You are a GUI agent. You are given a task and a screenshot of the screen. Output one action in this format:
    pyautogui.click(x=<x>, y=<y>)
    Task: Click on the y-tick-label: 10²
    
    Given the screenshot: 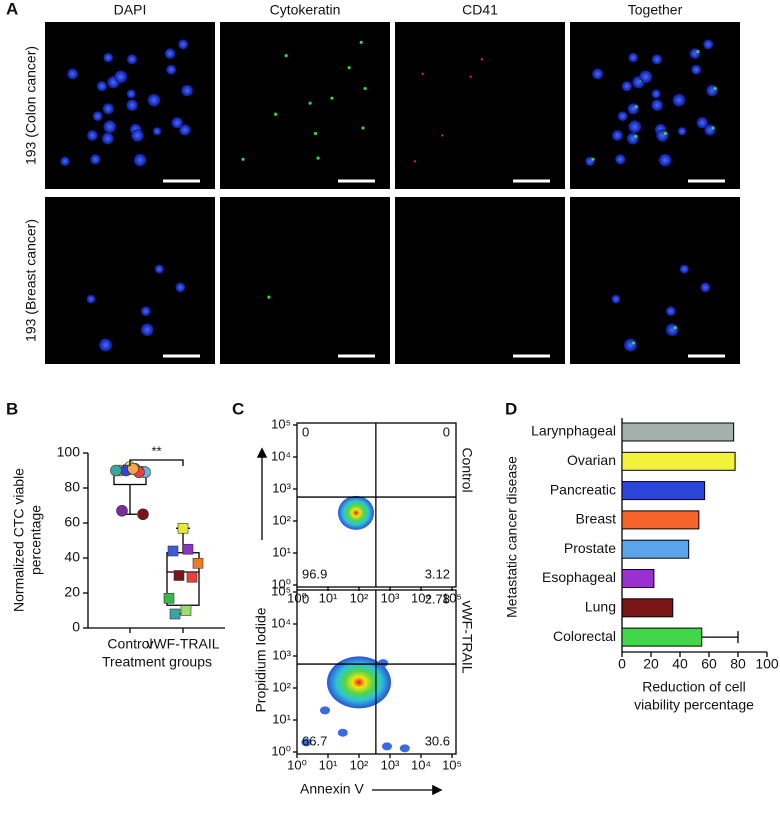 What is the action you would take?
    pyautogui.click(x=281, y=686)
    